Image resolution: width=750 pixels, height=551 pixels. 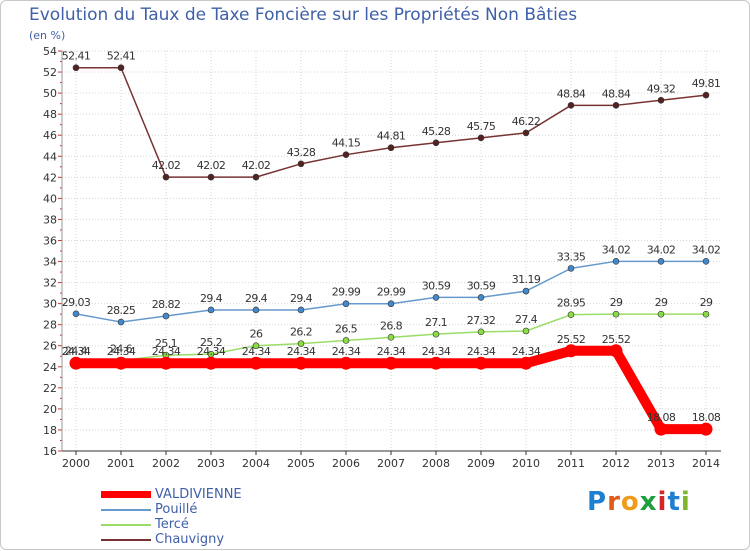 I want to click on data-label: 29.4, so click(x=211, y=298).